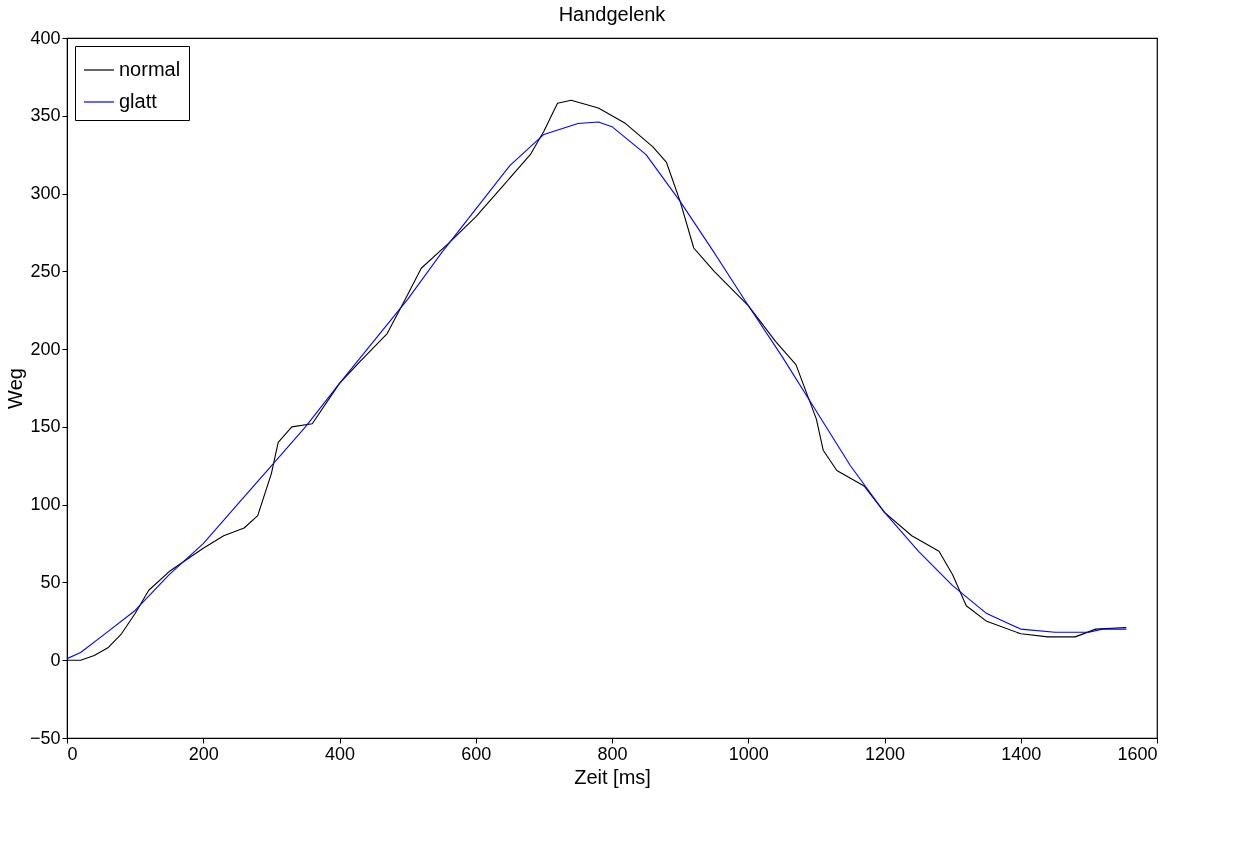 The height and width of the screenshot is (845, 1259). What do you see at coordinates (45, 504) in the screenshot?
I see `y-tick-label: 100` at bounding box center [45, 504].